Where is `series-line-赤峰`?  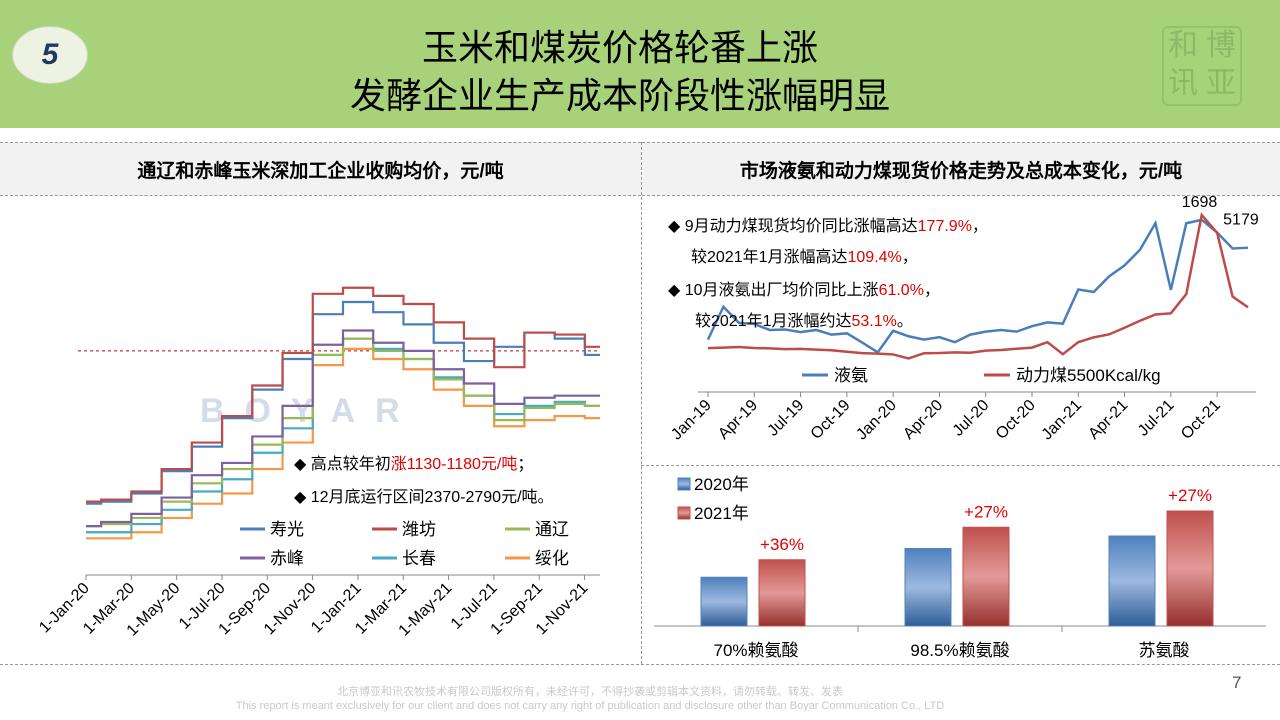
series-line-赤峰 is located at coordinates (343, 428).